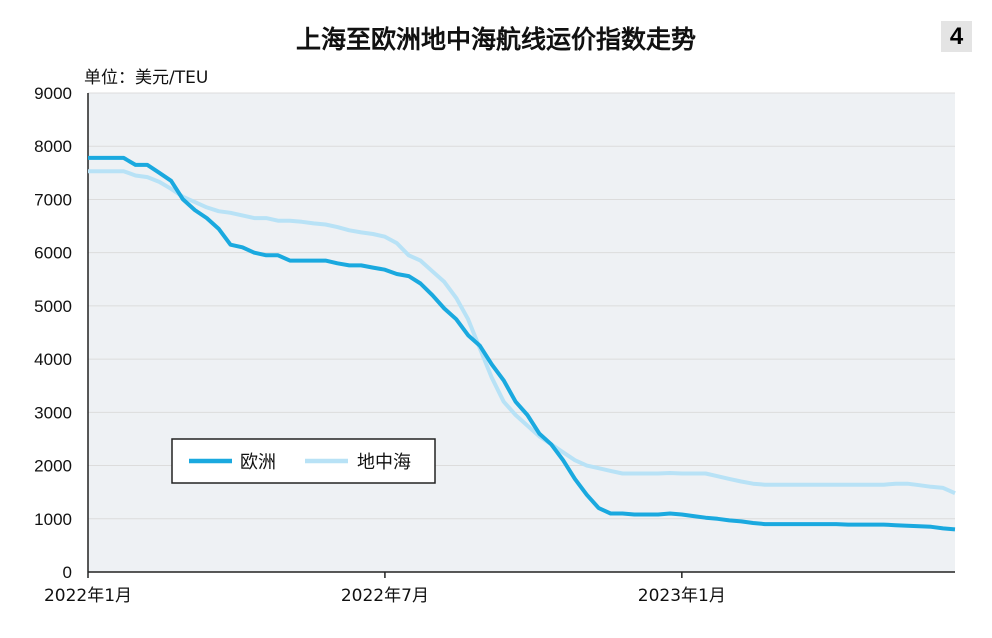  What do you see at coordinates (88, 596) in the screenshot?
I see `x-tick-label: 2022年1月` at bounding box center [88, 596].